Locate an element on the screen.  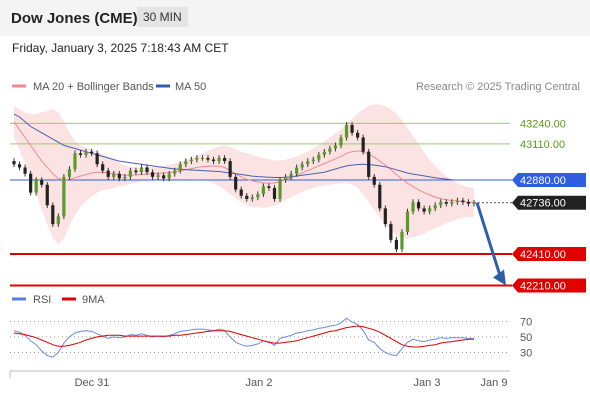
research-credit: Research © 2025 Trading Central is located at coordinates (498, 87).